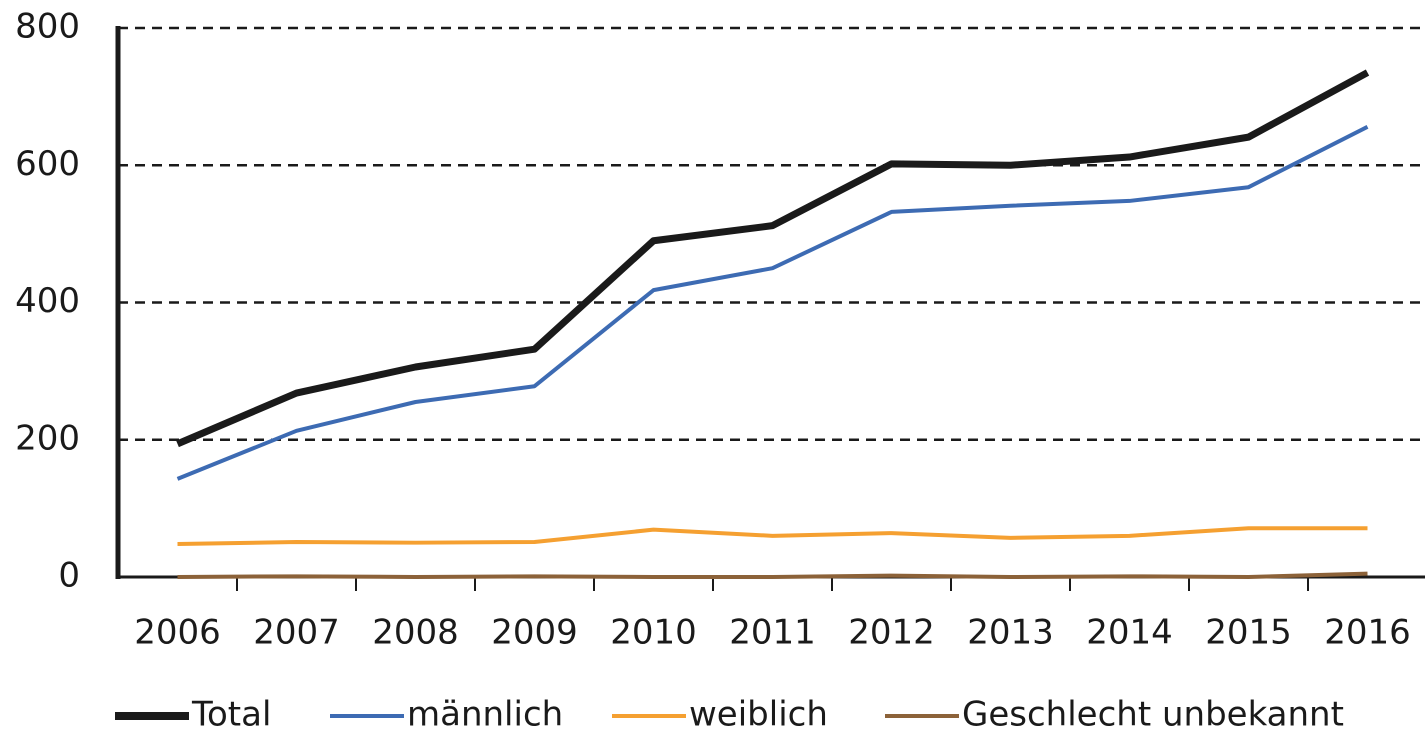  I want to click on y-tick-label: 800, so click(47, 27).